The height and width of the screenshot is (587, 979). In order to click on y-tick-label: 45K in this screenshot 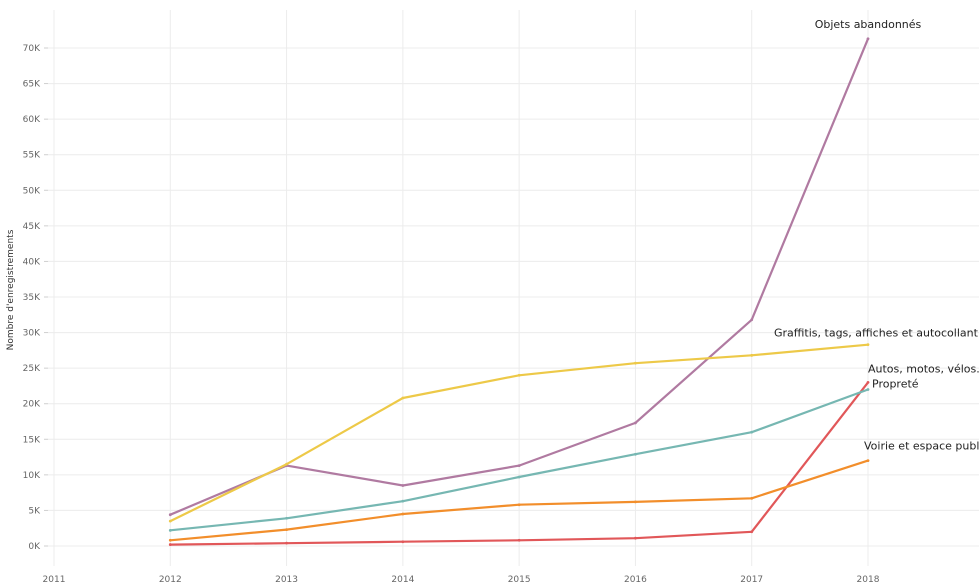, I will do `click(32, 227)`.